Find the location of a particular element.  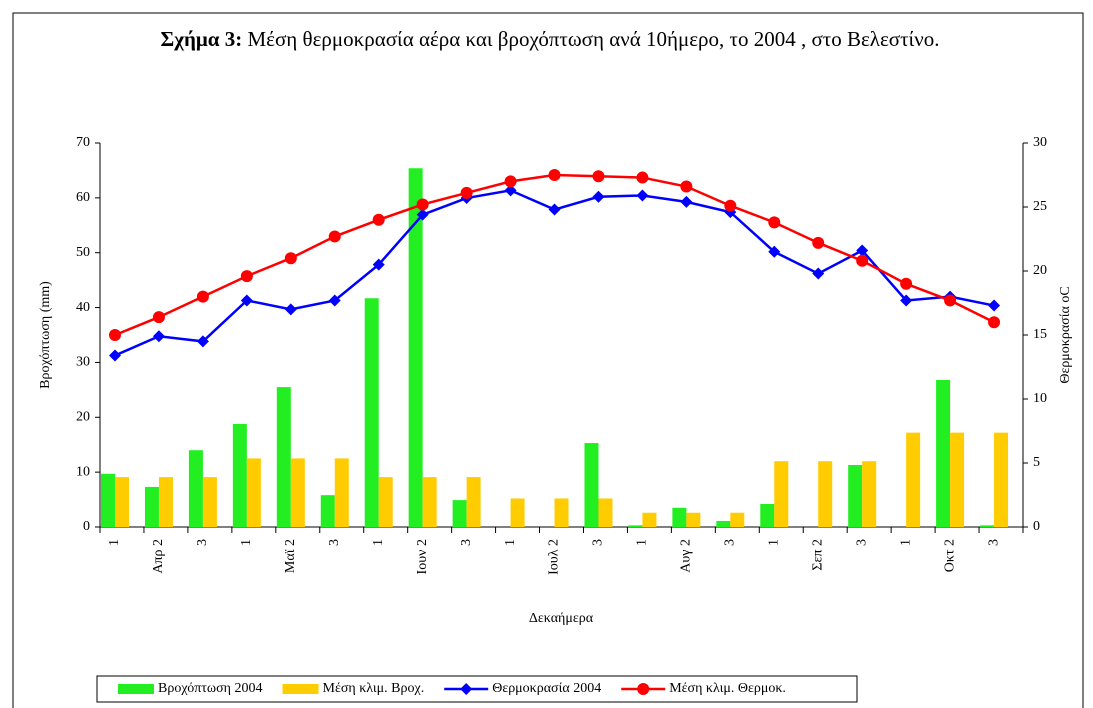

x-tick-label: Απρ 2 is located at coordinates (158, 556).